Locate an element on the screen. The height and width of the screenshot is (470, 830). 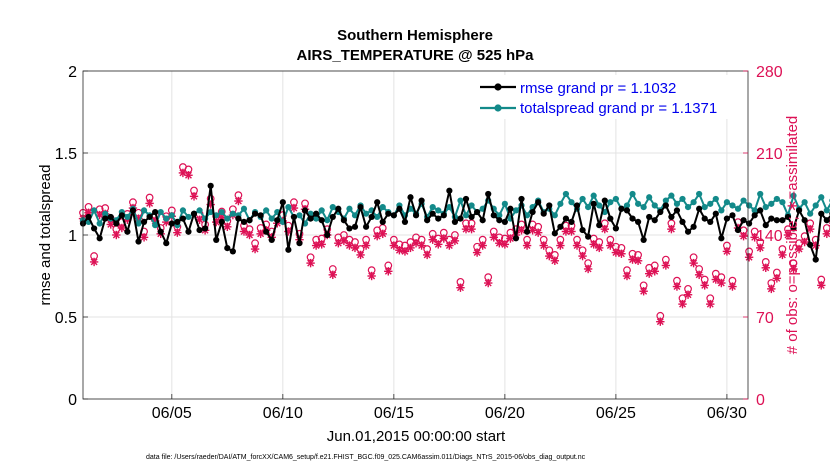
legend-box is located at coordinates (610, 97).